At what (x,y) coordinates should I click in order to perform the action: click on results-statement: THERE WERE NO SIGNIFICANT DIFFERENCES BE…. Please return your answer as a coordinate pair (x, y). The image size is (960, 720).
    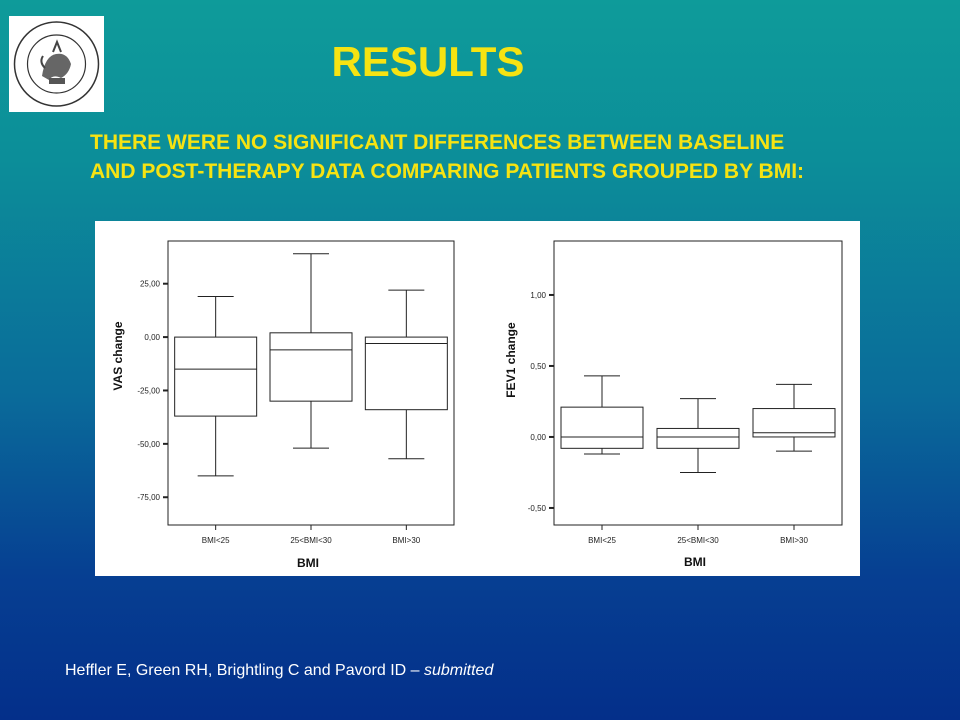
    Looking at the image, I should click on (520, 157).